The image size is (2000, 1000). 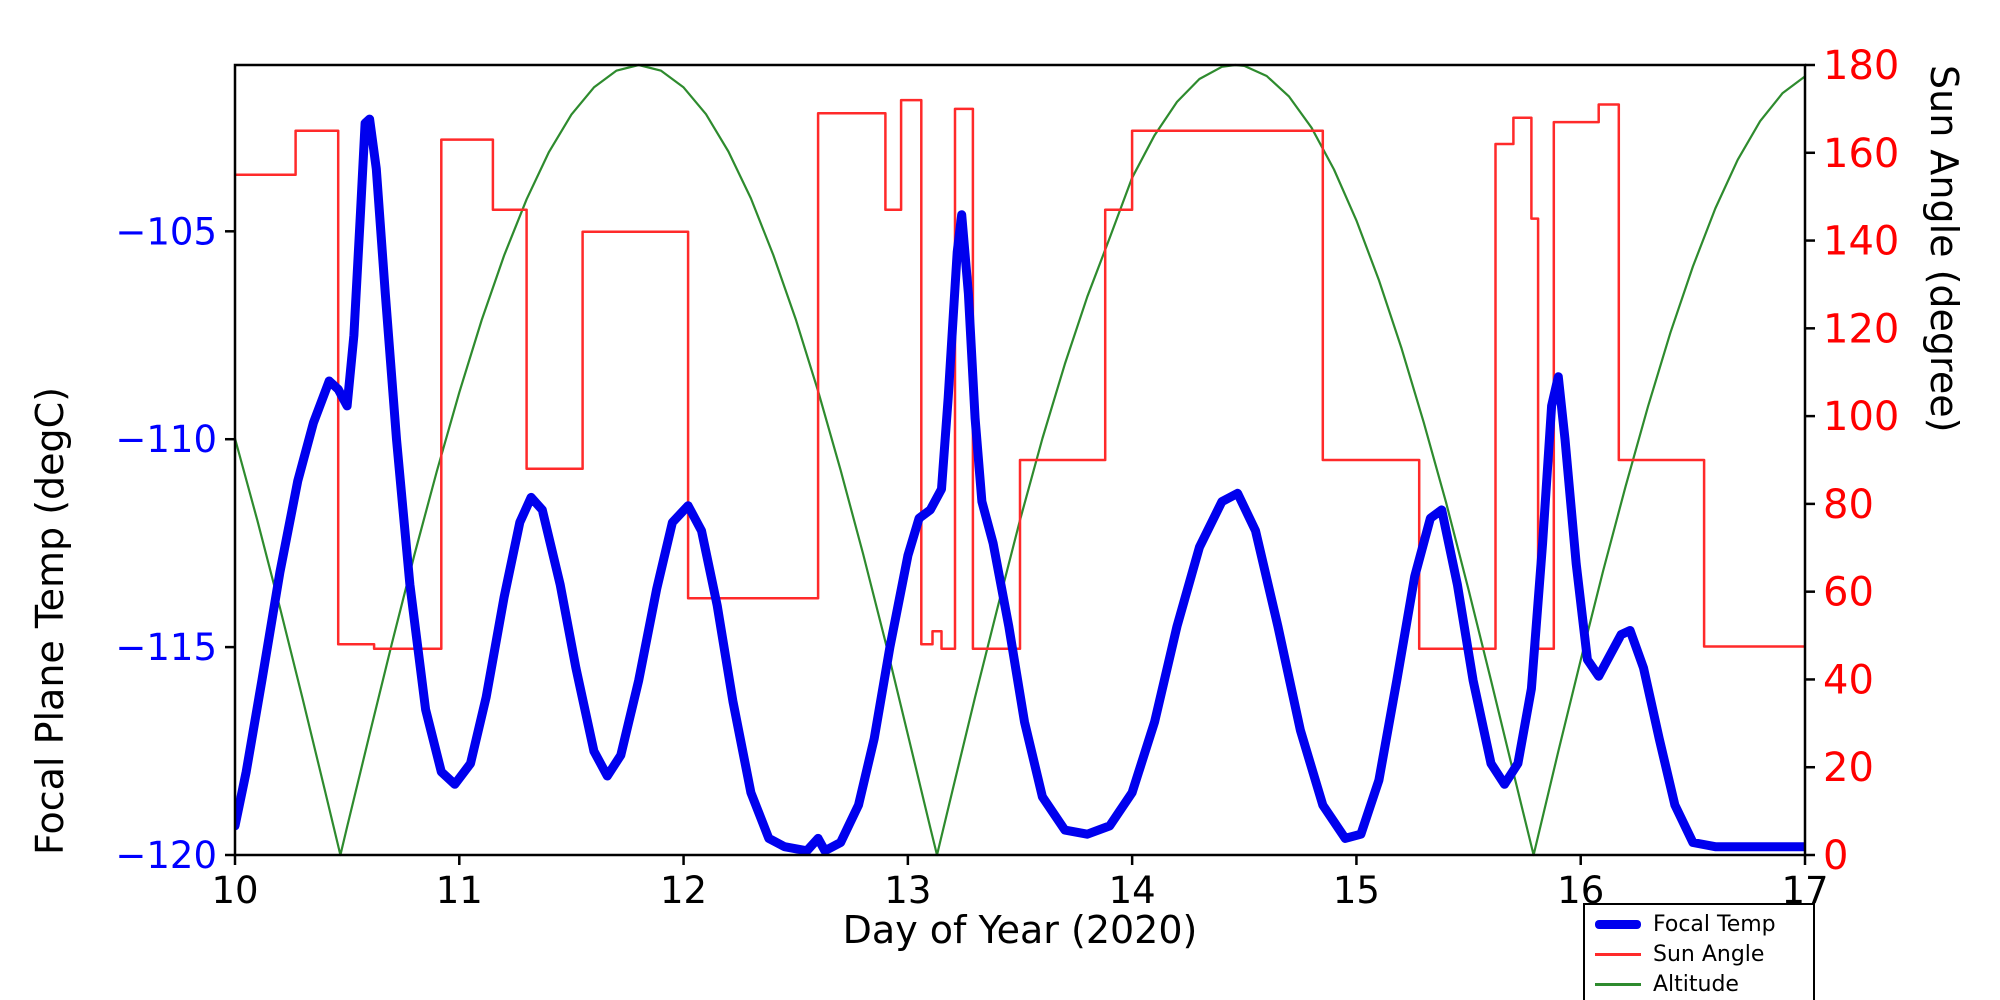 What do you see at coordinates (1848, 680) in the screenshot?
I see `right-y-tick-label: 40` at bounding box center [1848, 680].